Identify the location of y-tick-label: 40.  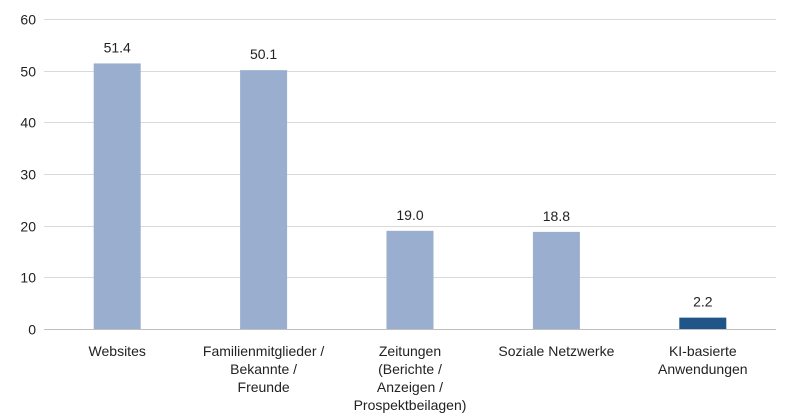
(28, 123).